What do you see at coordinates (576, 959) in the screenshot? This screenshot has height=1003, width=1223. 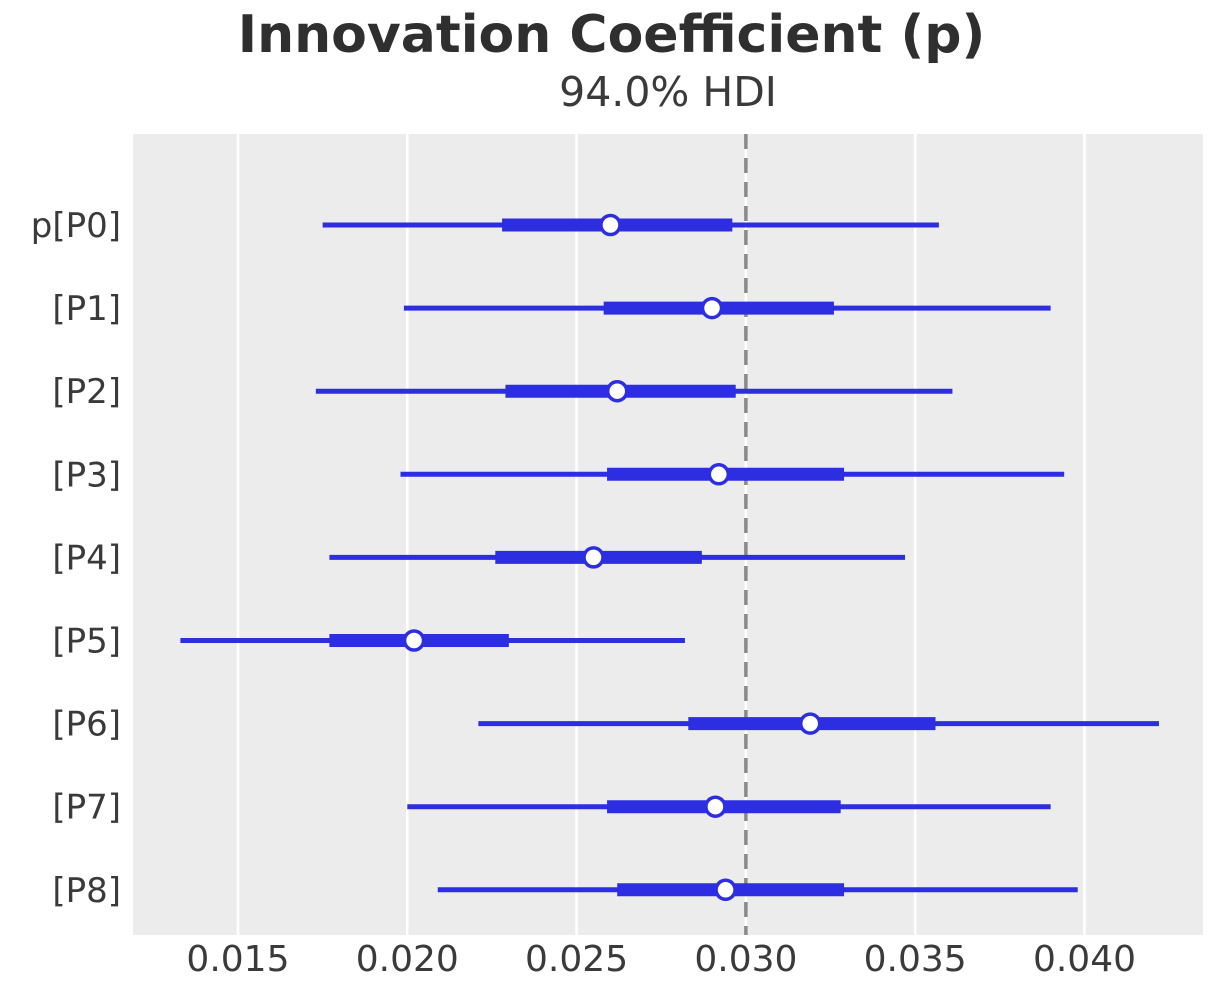 I see `x-tick-label: 0.025` at bounding box center [576, 959].